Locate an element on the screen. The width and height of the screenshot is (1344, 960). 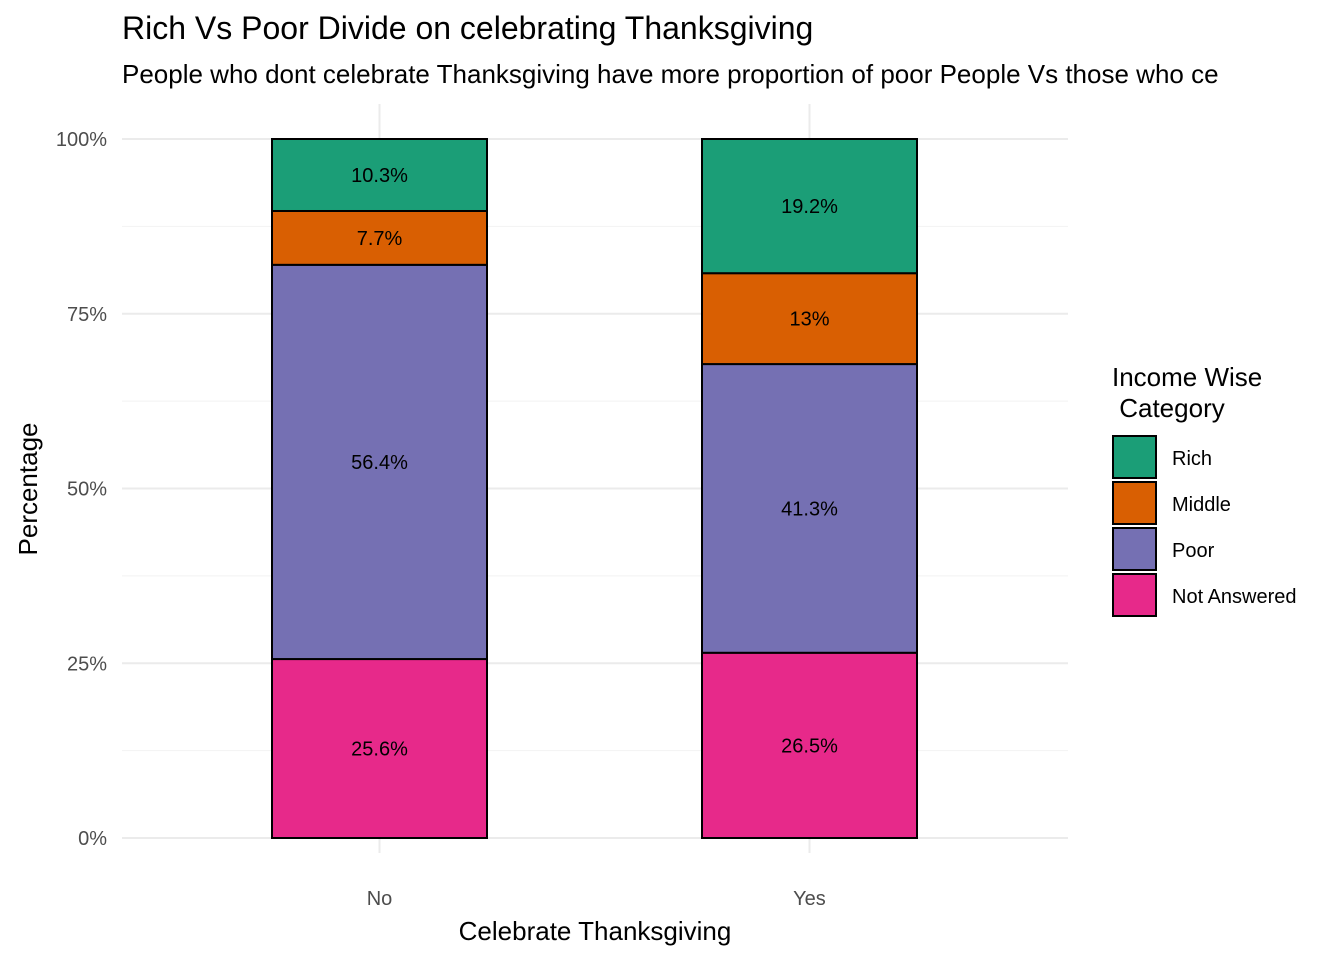
x-tick-label: No is located at coordinates (380, 899).